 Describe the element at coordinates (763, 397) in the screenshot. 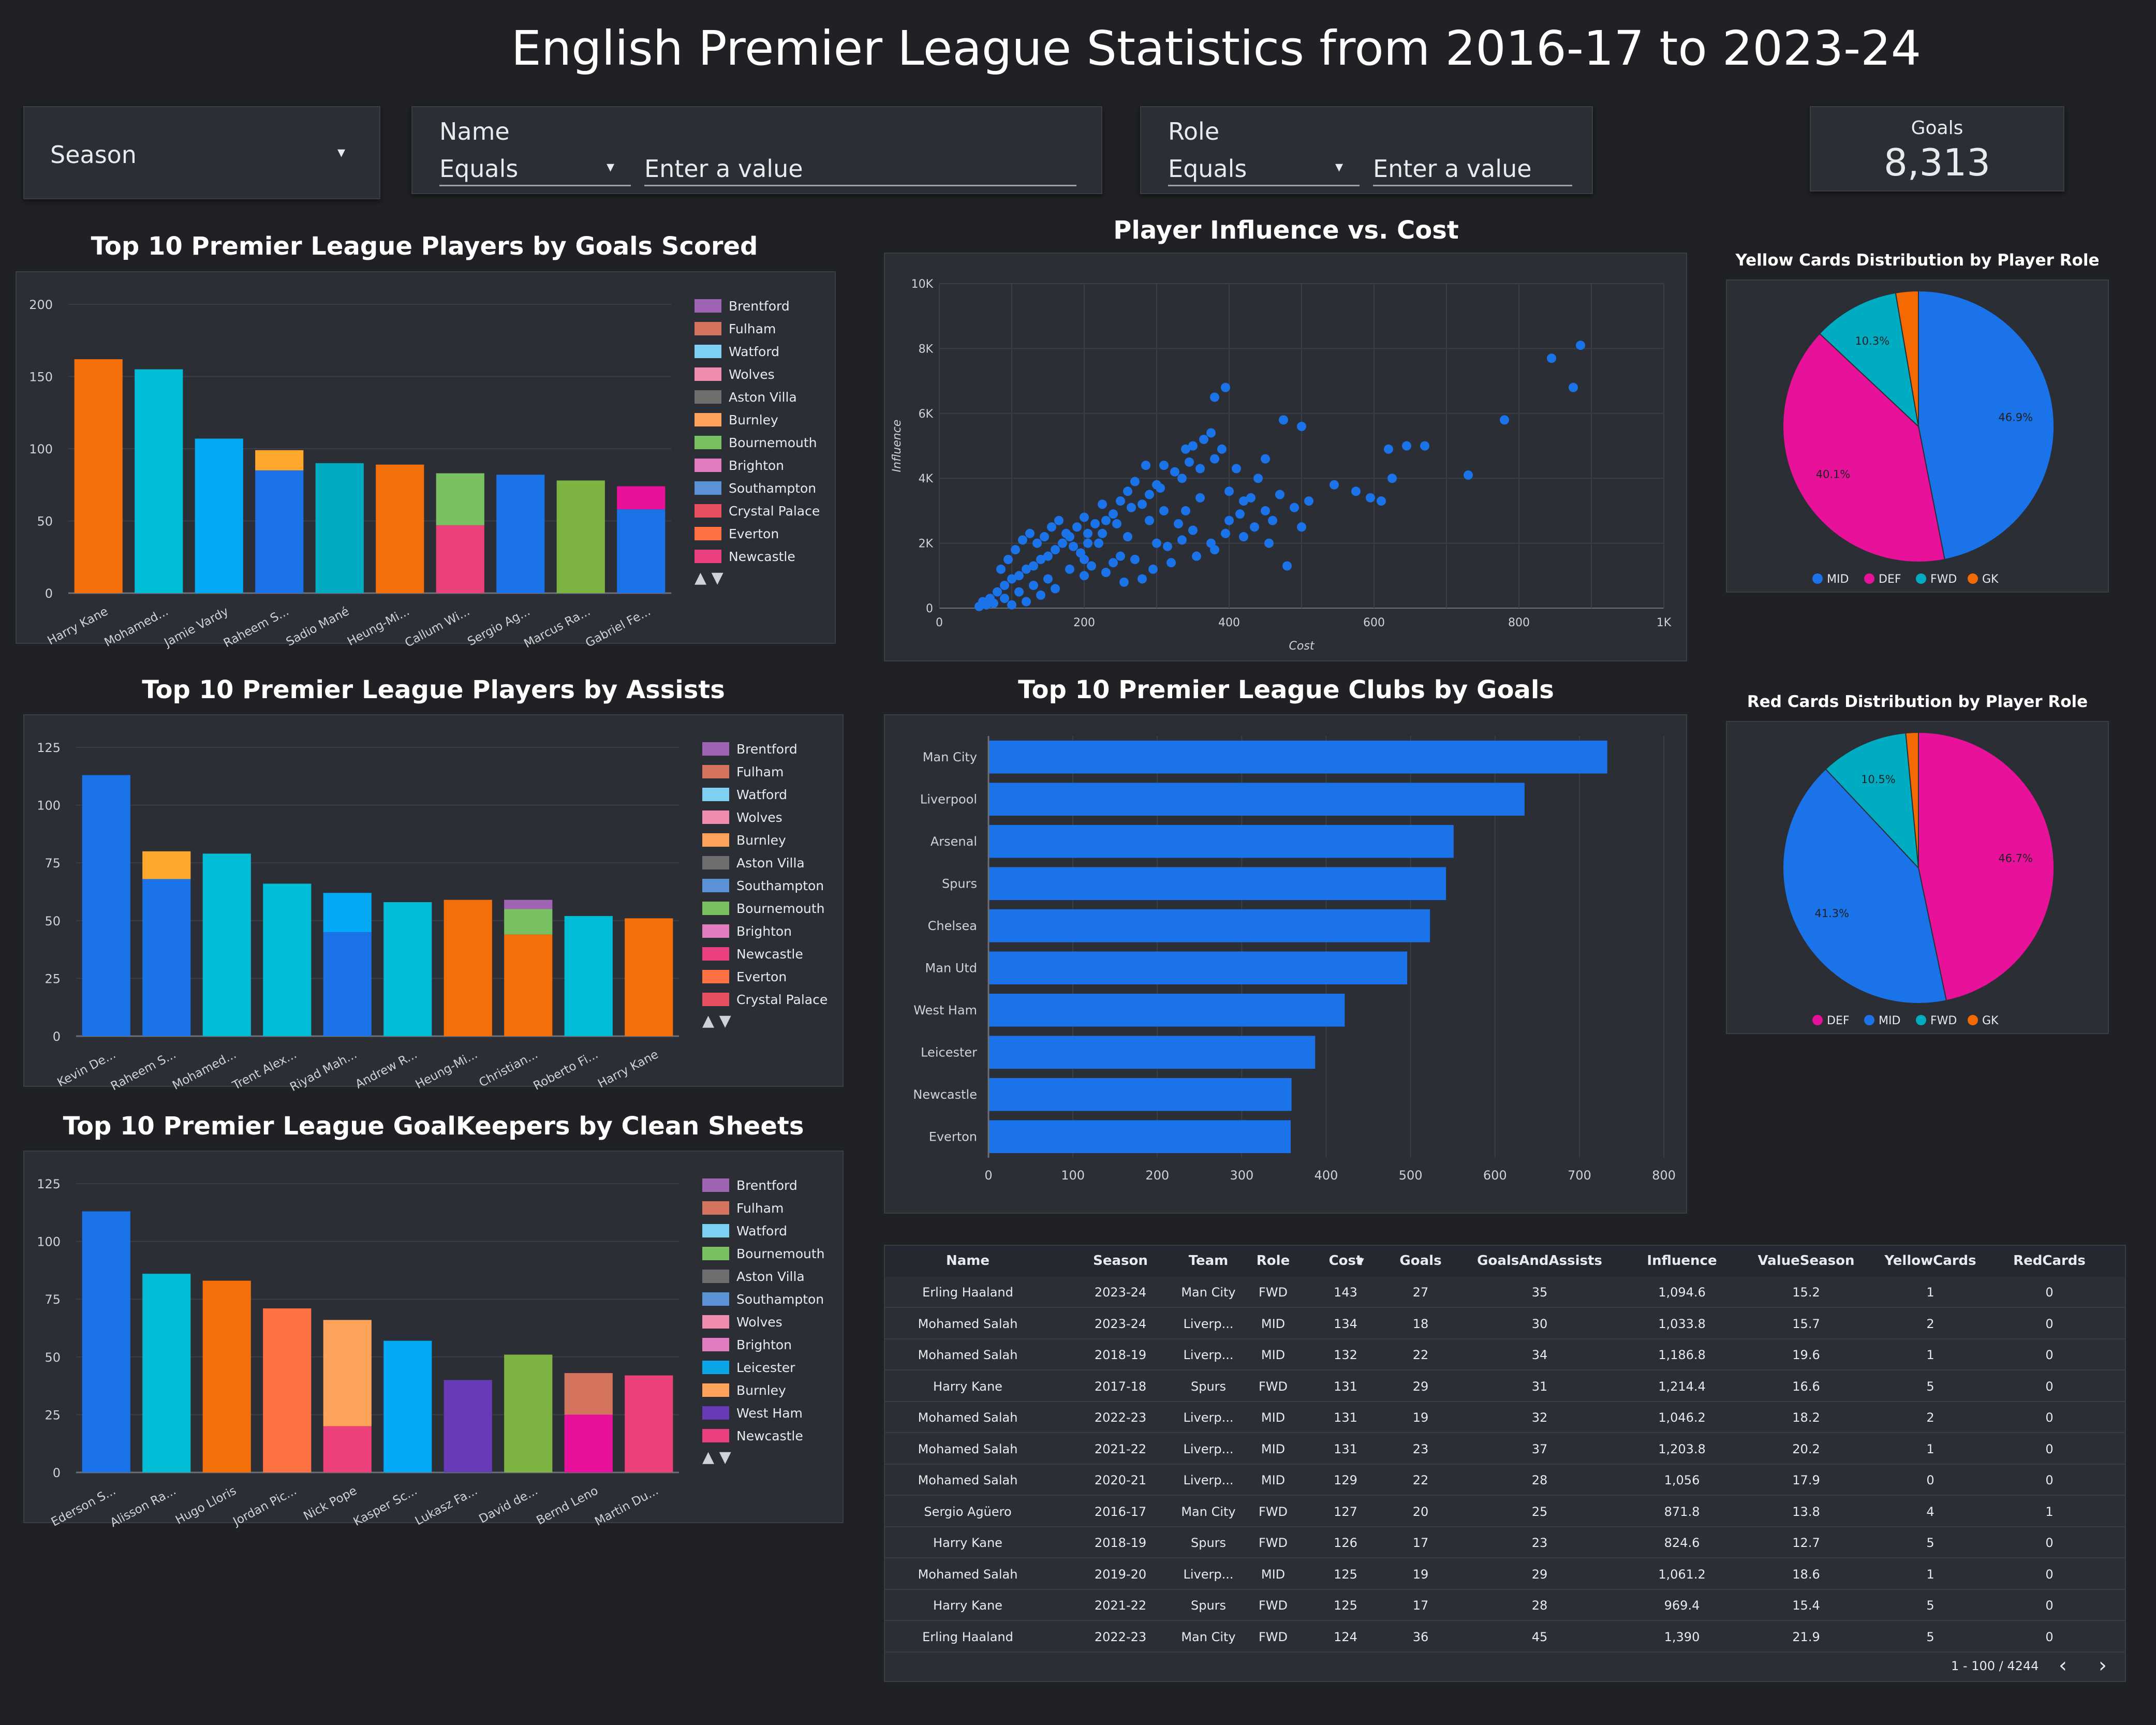

I see `goals-legend-label: Aston Villa` at that location.